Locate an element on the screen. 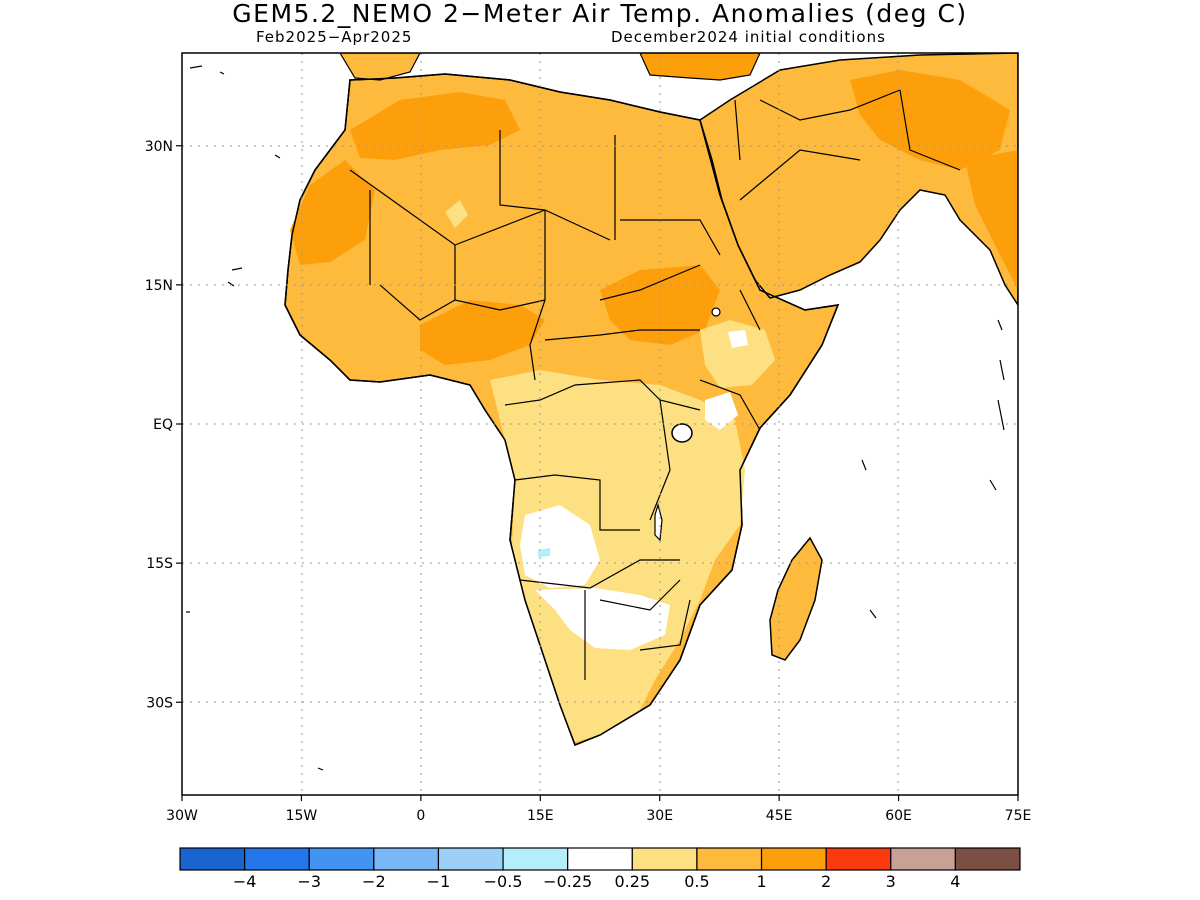 This screenshot has width=1200, height=900. colorbar-label: −0.25 is located at coordinates (567, 881).